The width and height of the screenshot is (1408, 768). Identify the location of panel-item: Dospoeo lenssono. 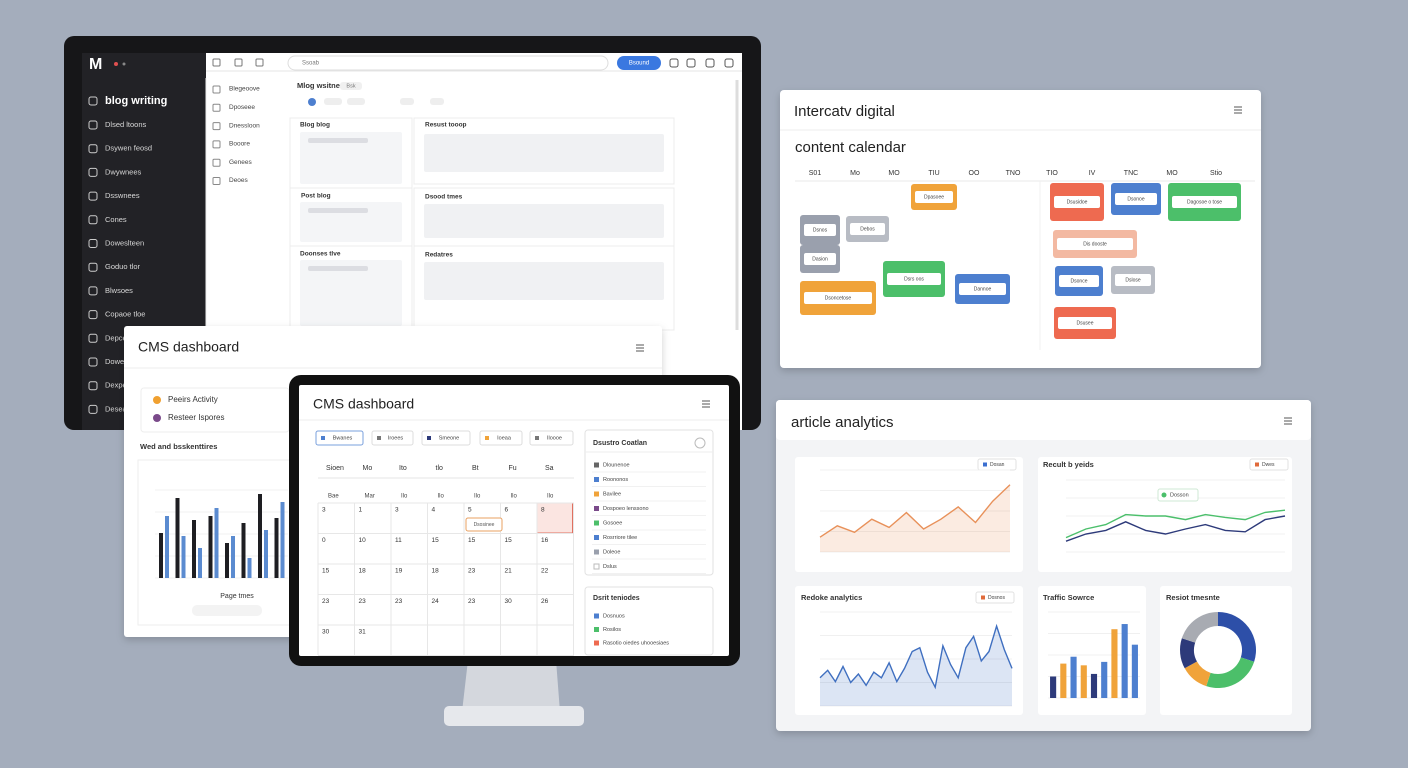
(626, 509).